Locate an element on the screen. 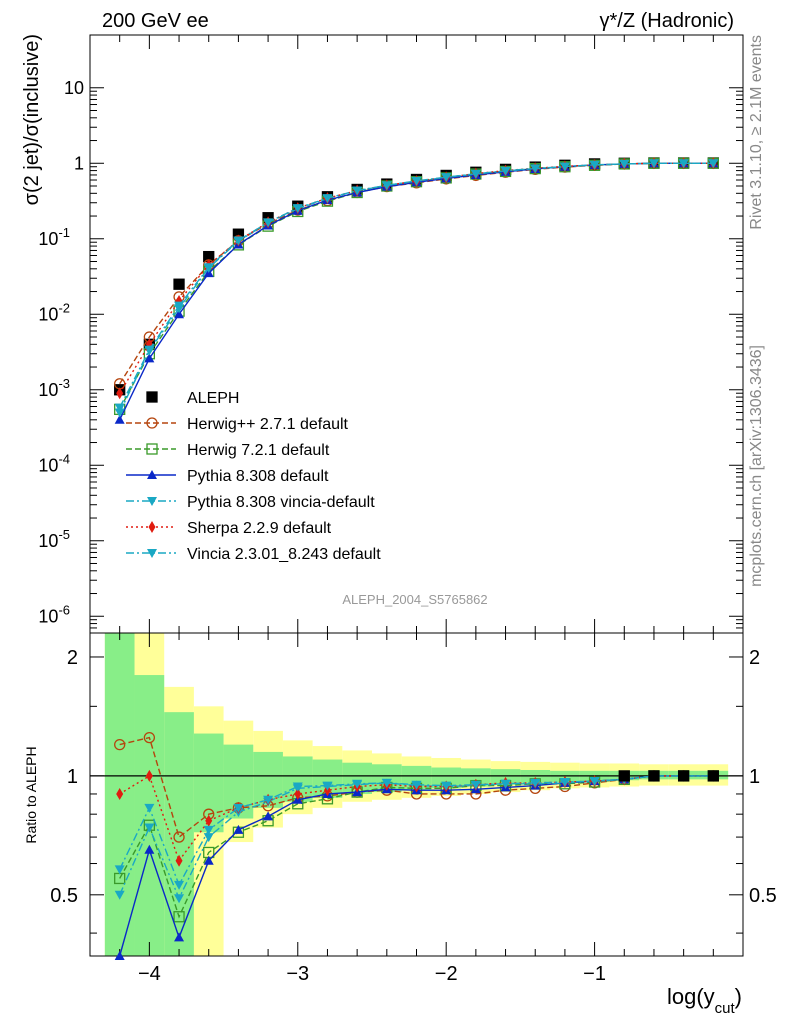  legend-entry: Pythia 8.308 vincia-default is located at coordinates (250, 502).